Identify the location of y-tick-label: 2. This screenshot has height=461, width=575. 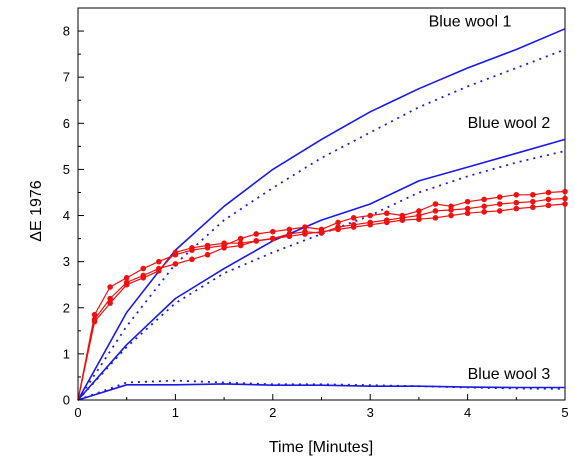
(66, 307).